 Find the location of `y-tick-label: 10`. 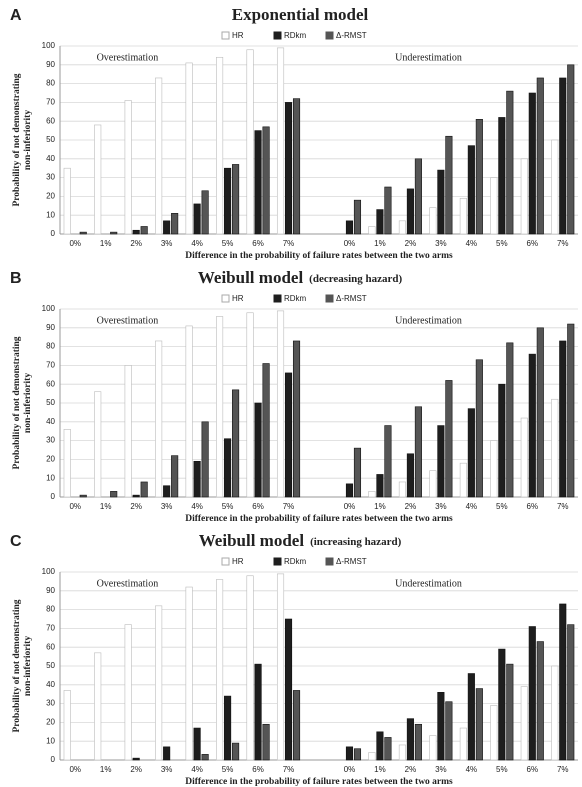

y-tick-label: 10 is located at coordinates (50, 477).